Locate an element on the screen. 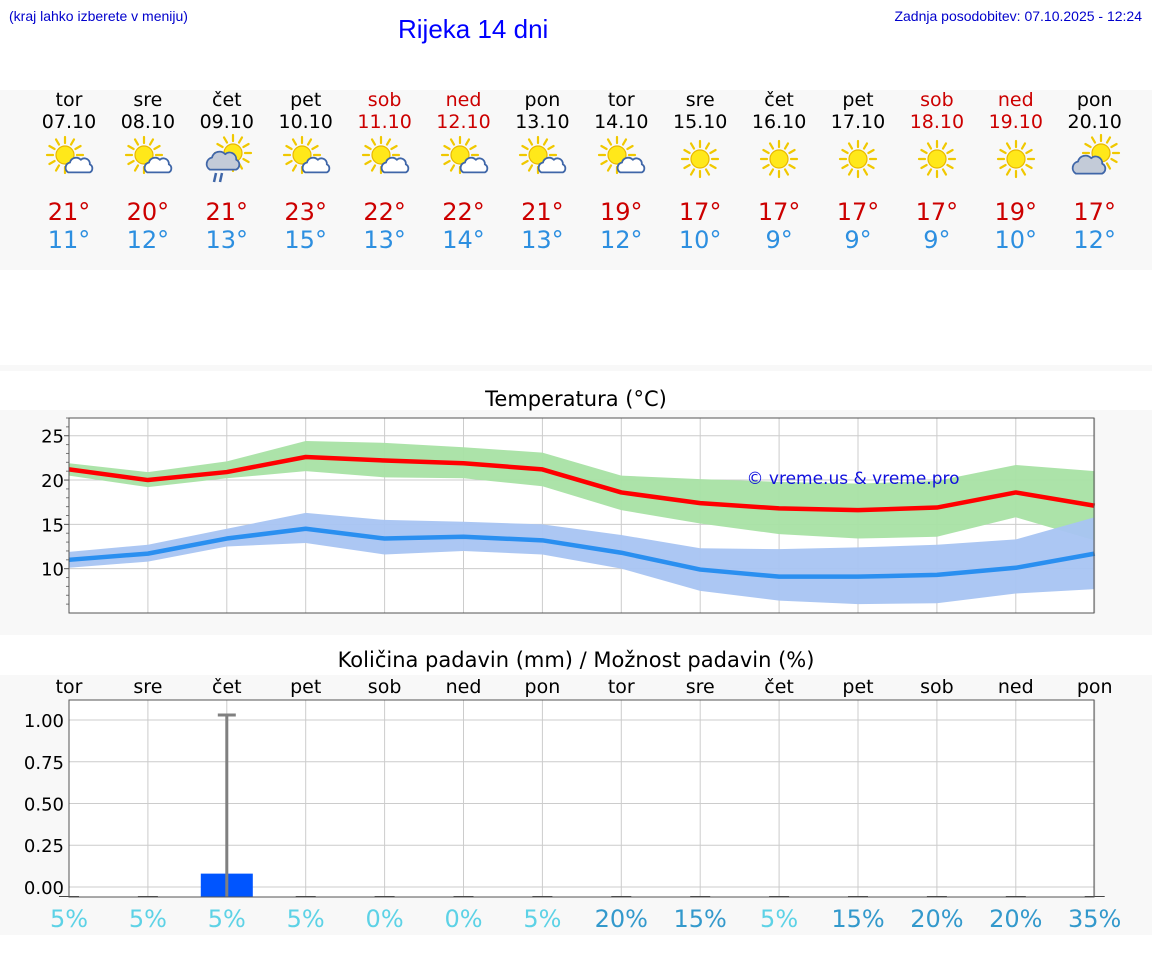 Image resolution: width=1152 pixels, height=975 pixels. min-temperature-range-band is located at coordinates (582, 558).